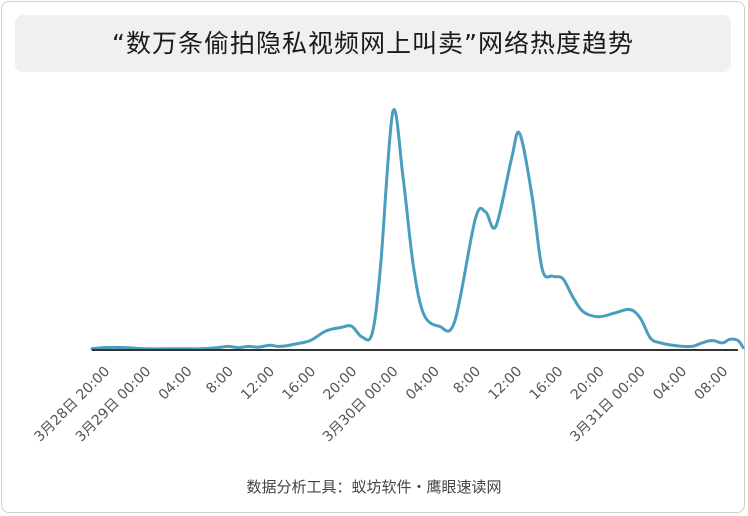 The width and height of the screenshot is (748, 516). Describe the element at coordinates (711, 384) in the screenshot. I see `x-tick-label: 08:00` at that location.